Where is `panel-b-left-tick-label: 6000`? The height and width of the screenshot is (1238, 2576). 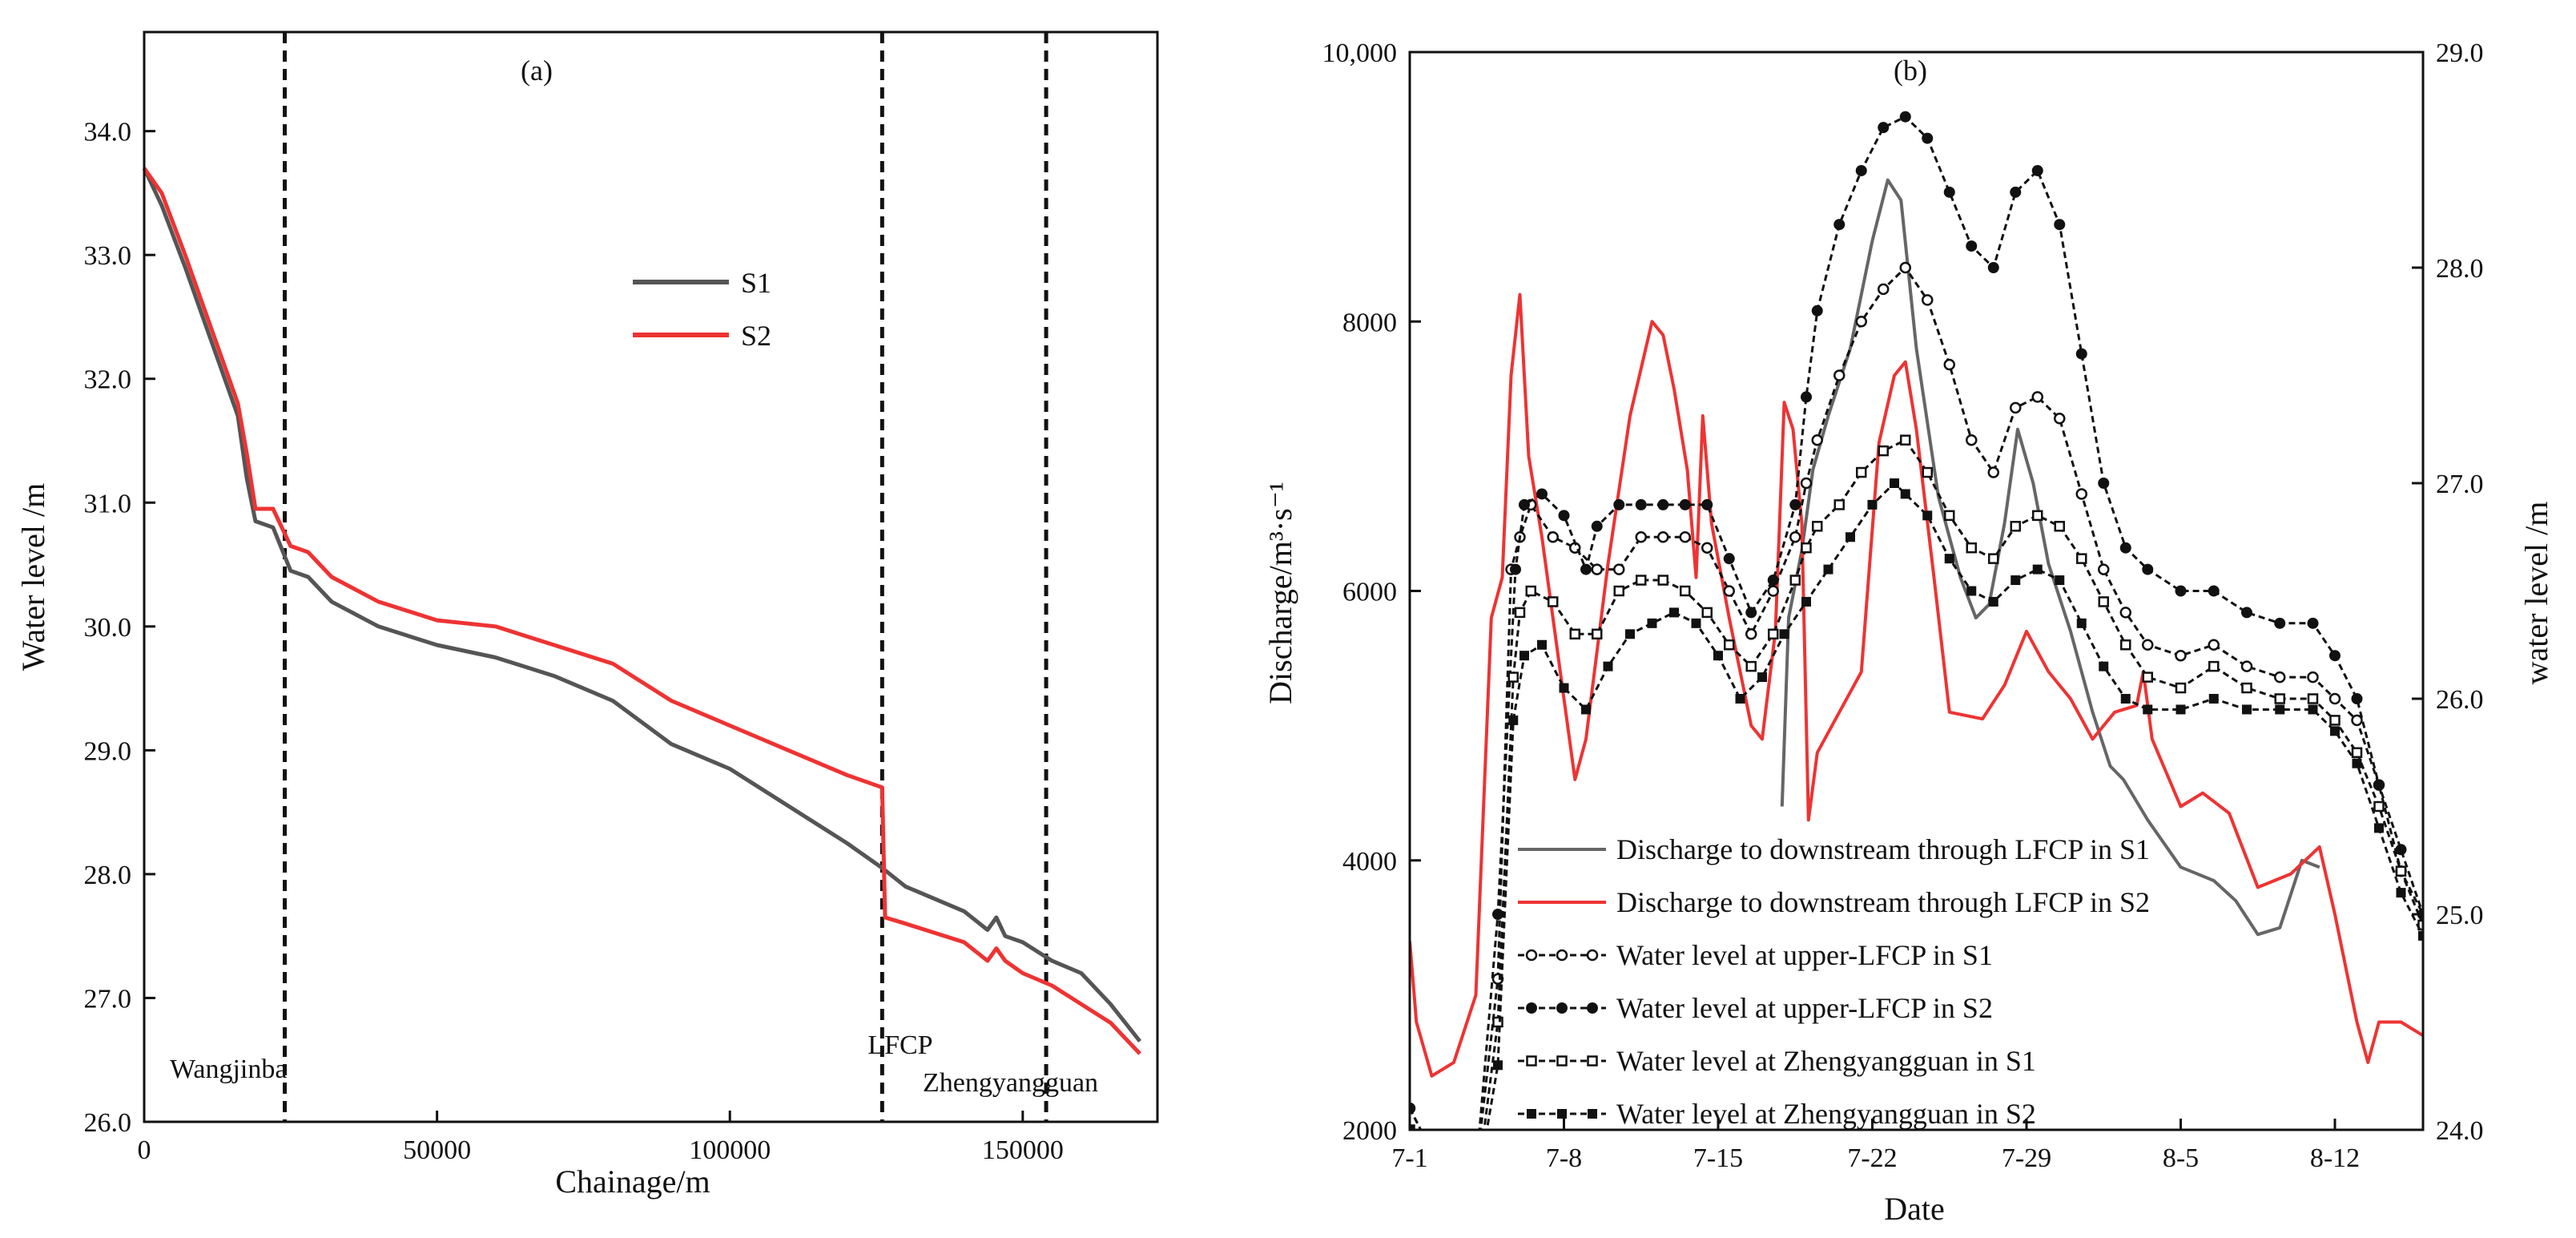
panel-b-left-tick-label: 6000 is located at coordinates (1369, 592).